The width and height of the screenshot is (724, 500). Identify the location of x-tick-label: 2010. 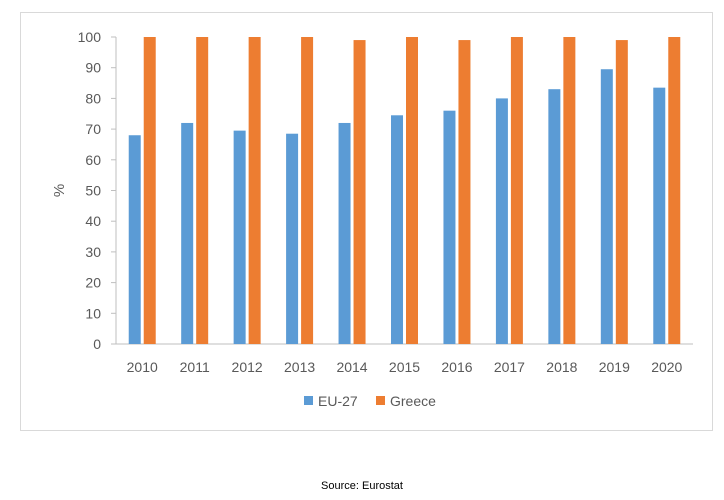
(142, 367).